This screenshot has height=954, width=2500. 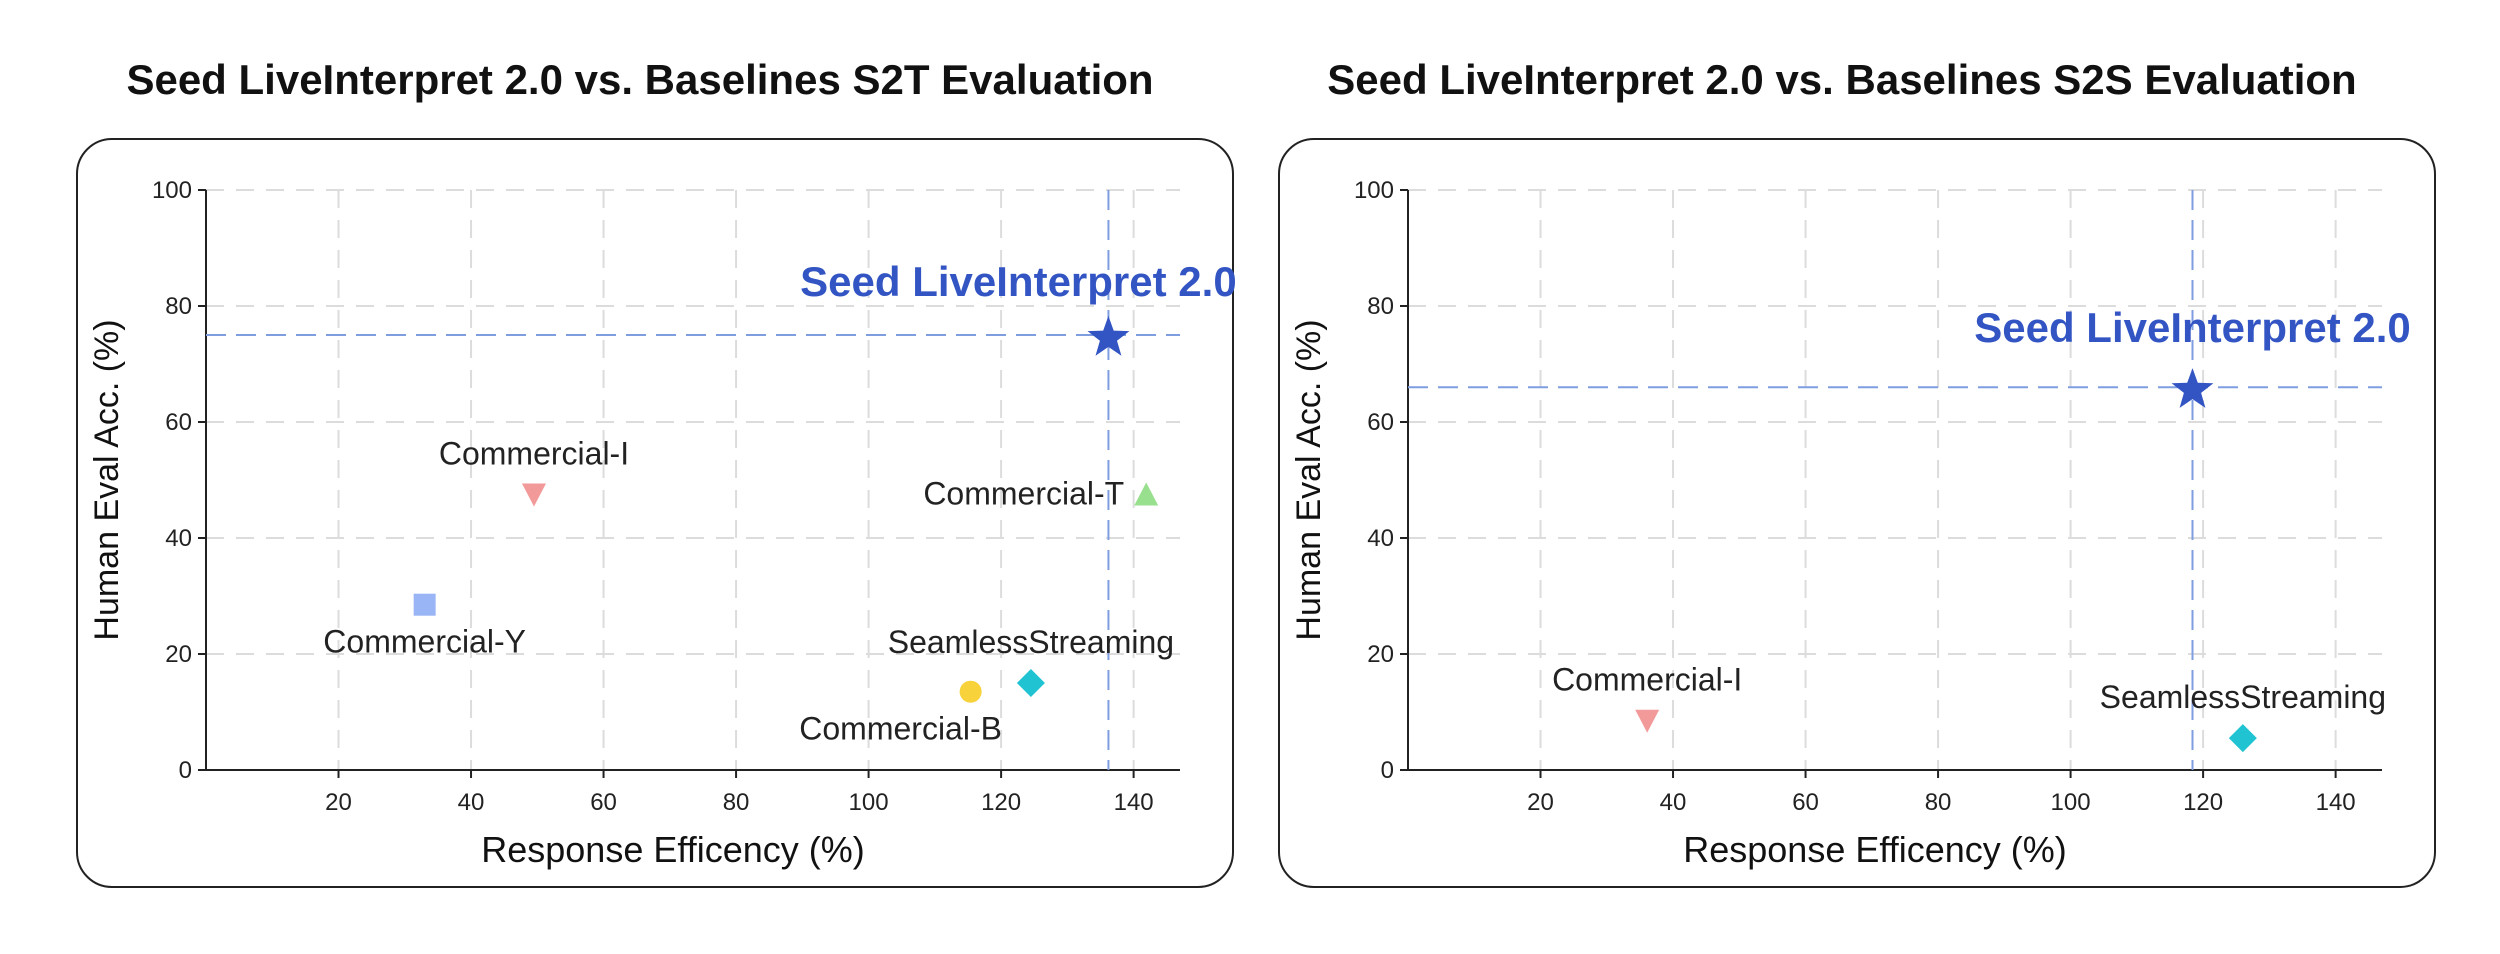 What do you see at coordinates (424, 642) in the screenshot?
I see `label-commercial-y: Commercial-Y` at bounding box center [424, 642].